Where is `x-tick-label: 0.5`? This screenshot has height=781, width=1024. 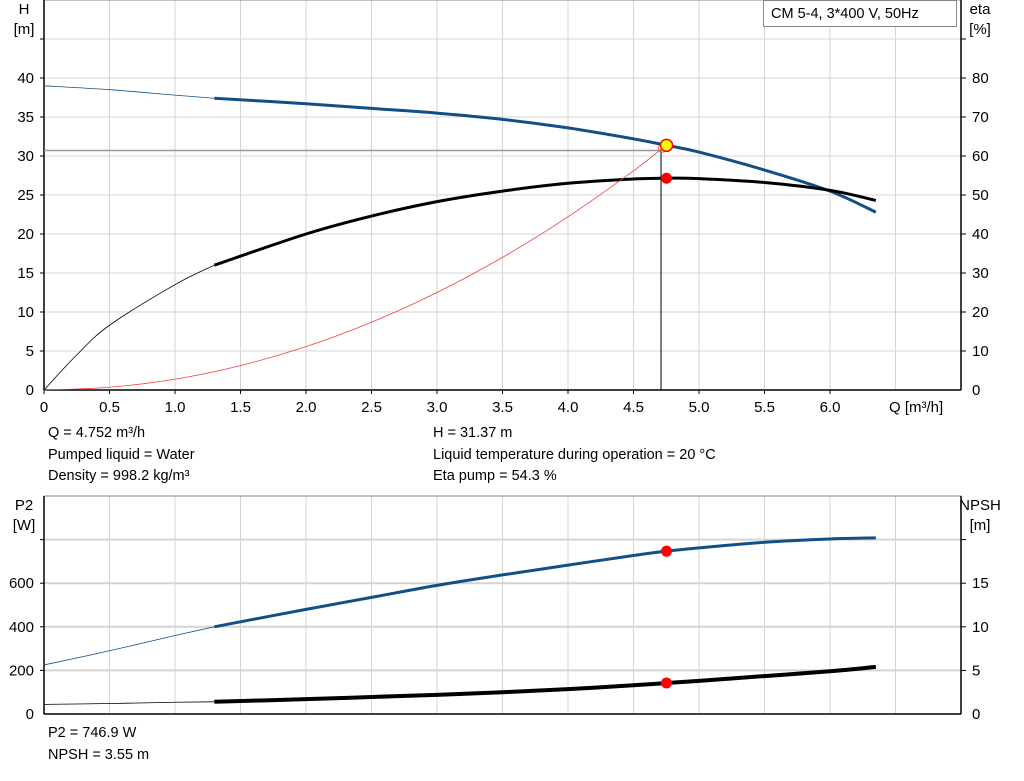 x-tick-label: 0.5 is located at coordinates (109, 407).